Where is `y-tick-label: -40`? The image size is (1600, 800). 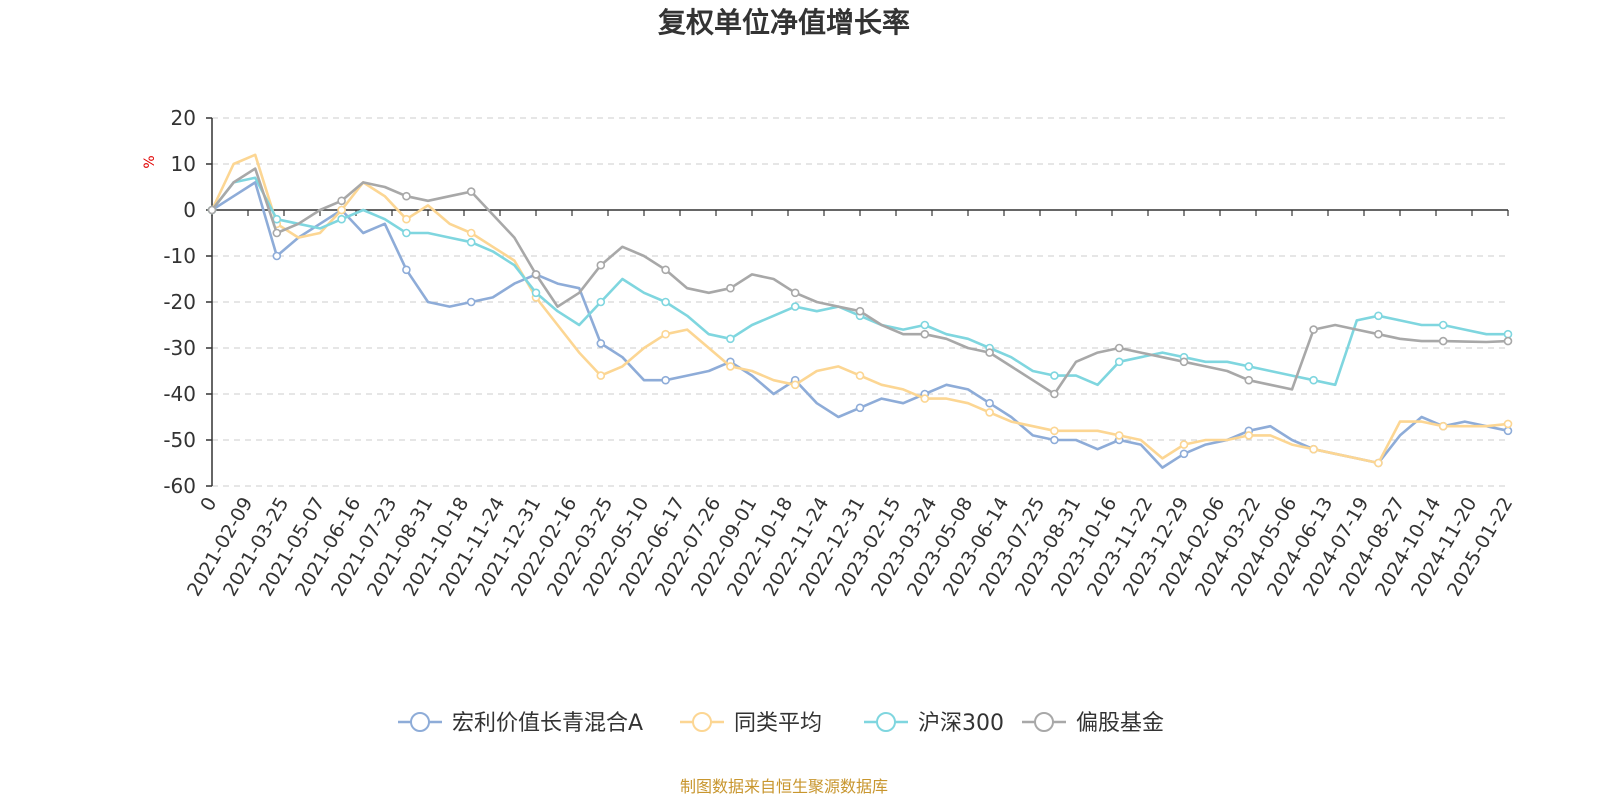 y-tick-label: -40 is located at coordinates (179, 394).